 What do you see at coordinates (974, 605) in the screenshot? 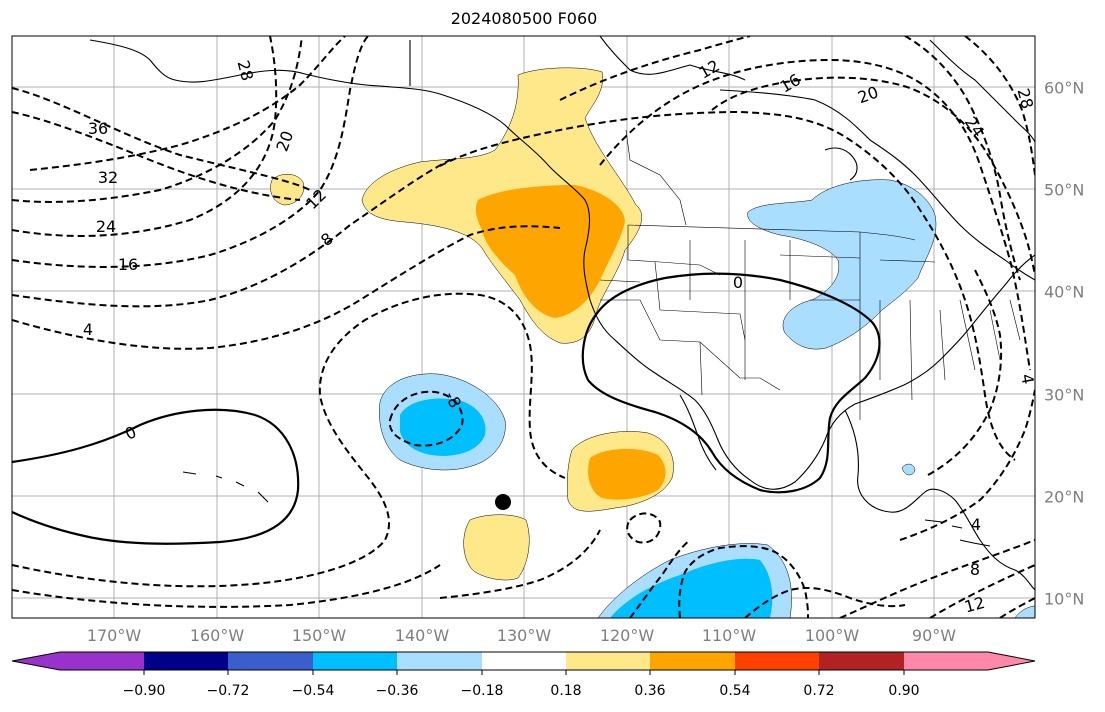
I see `contour-label: 12` at bounding box center [974, 605].